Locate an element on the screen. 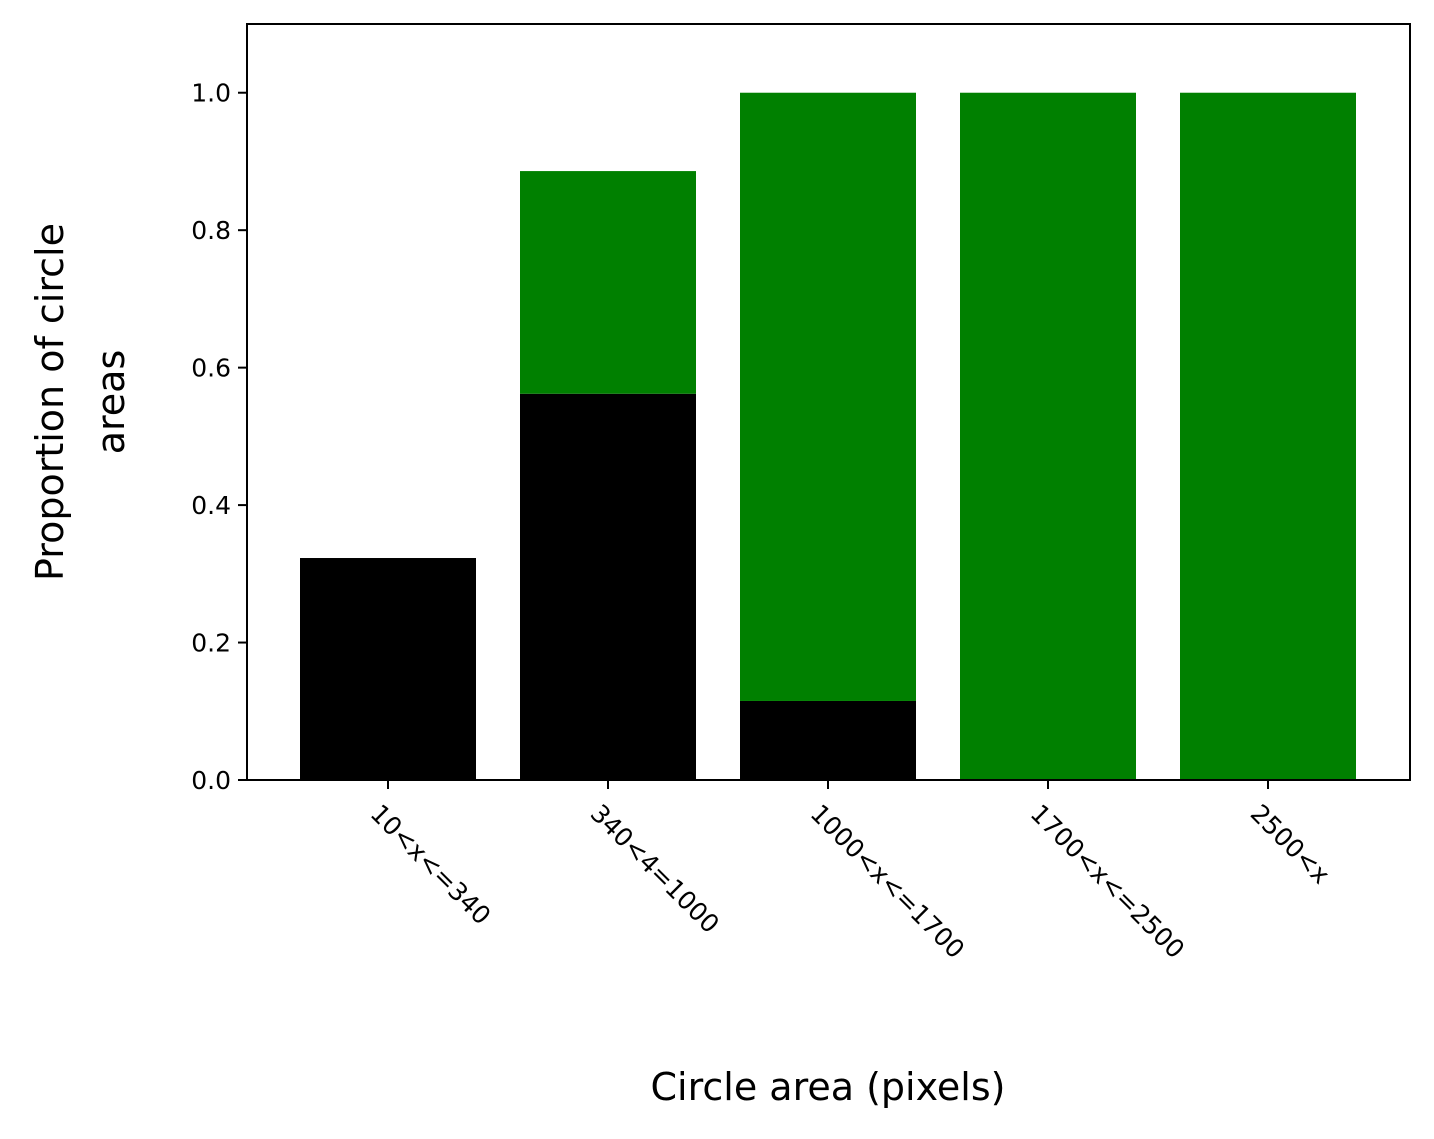 The image size is (1434, 1139). y-axis-title-group: Proportion of circle areas is located at coordinates (80, 402).